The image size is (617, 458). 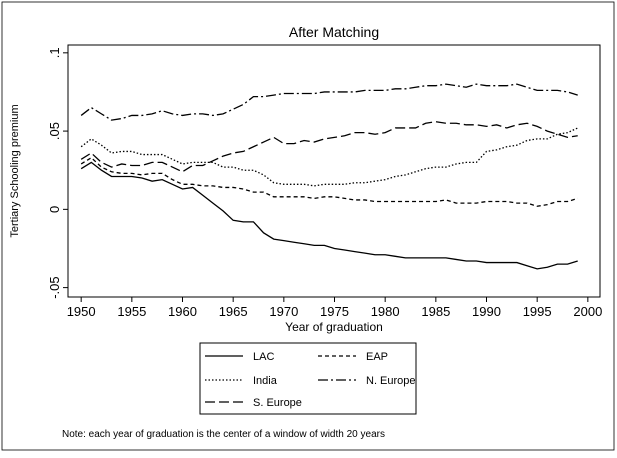 What do you see at coordinates (486, 311) in the screenshot?
I see `x-tick-label: 1990` at bounding box center [486, 311].